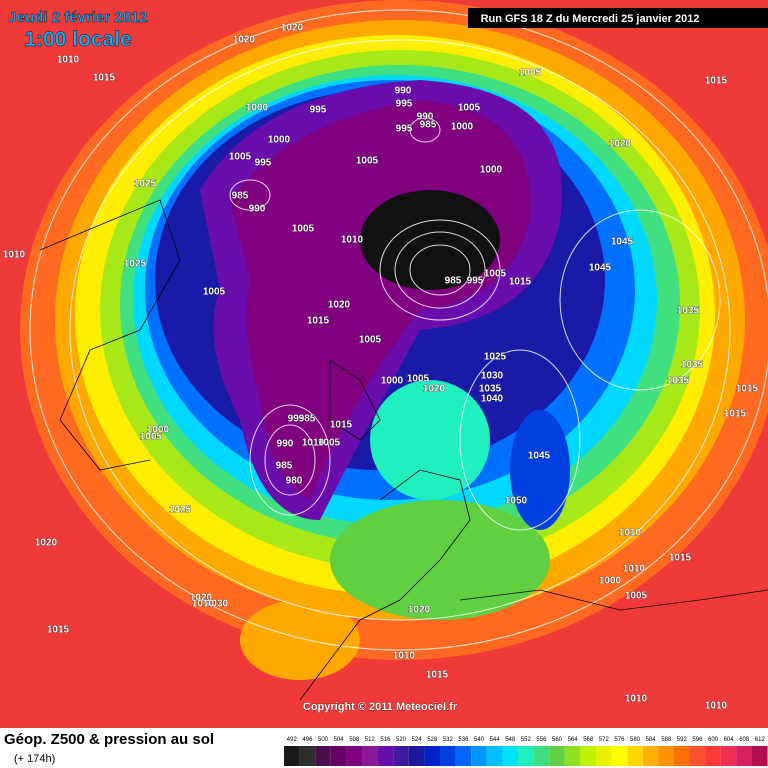 Image resolution: width=768 pixels, height=768 pixels. I want to click on scale-label: 544, so click(495, 740).